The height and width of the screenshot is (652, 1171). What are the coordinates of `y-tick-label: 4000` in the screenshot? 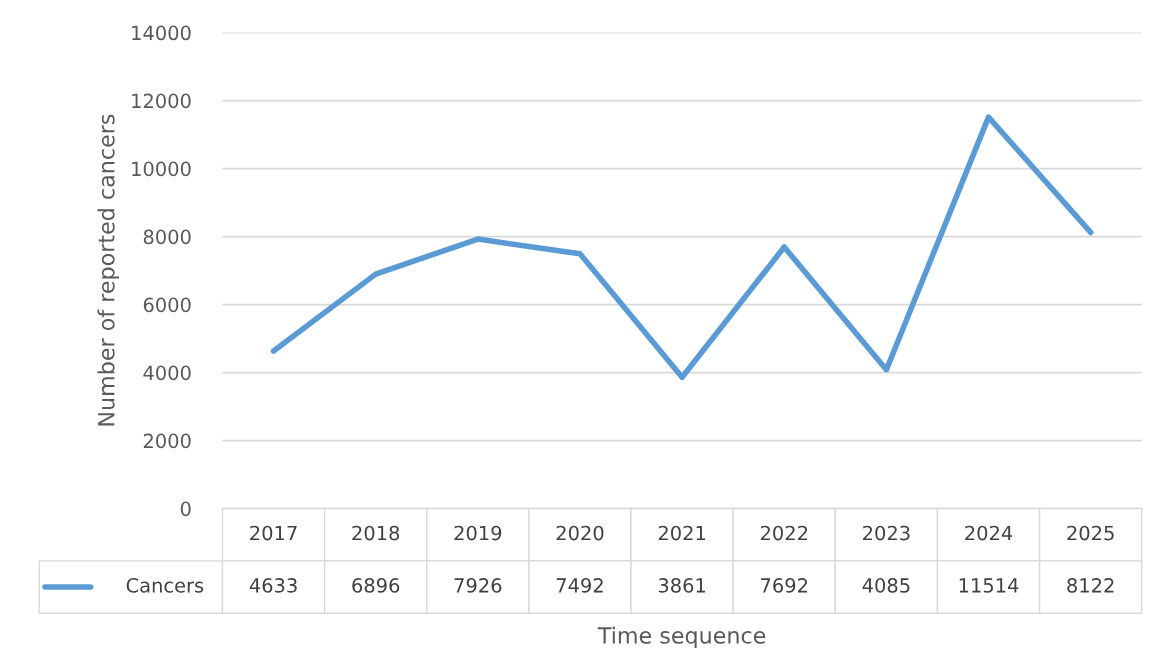 It's located at (167, 373).